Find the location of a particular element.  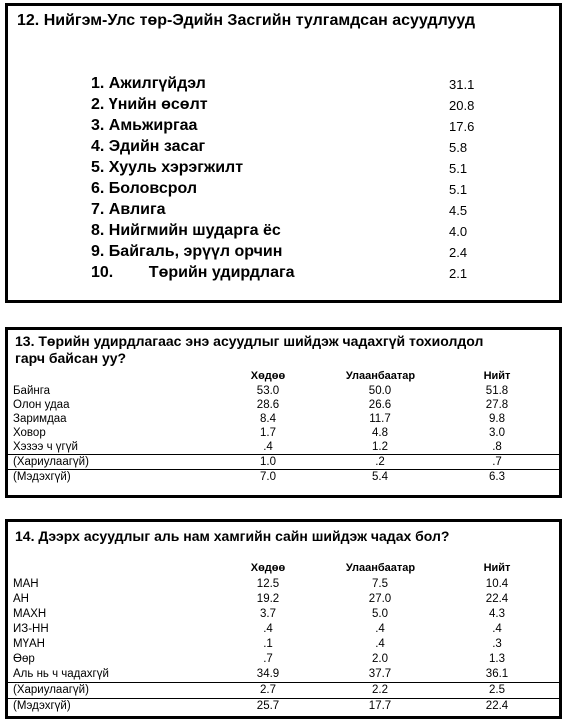

list-item-value: 4.5 is located at coordinates (458, 210).